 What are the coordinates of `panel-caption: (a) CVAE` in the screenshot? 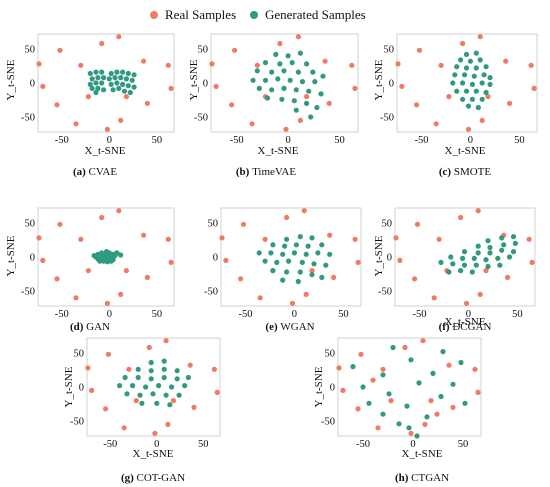 It's located at (95, 172).